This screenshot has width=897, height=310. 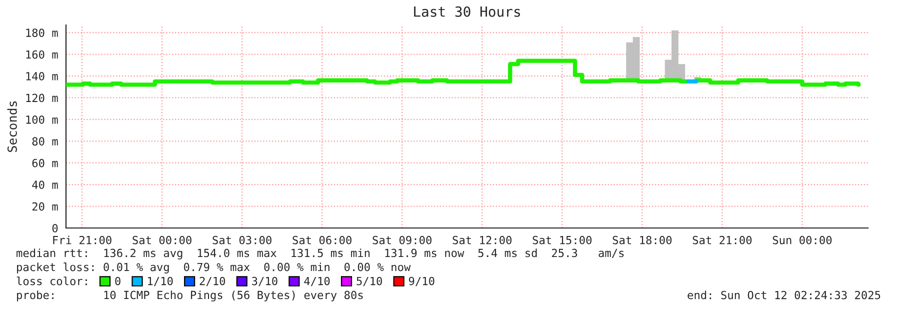 I want to click on x-tick-label: Sun 00:00, so click(x=802, y=240).